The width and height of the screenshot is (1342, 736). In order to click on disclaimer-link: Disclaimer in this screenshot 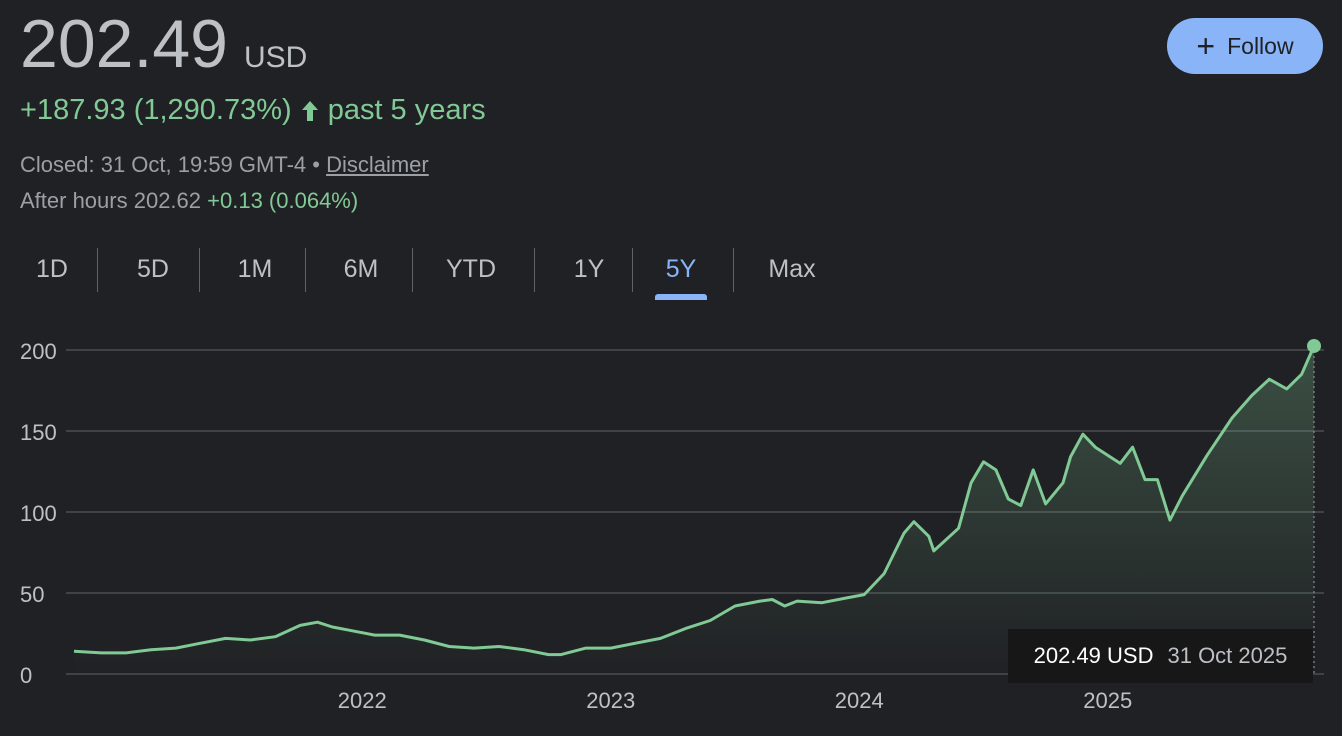, I will do `click(377, 164)`.